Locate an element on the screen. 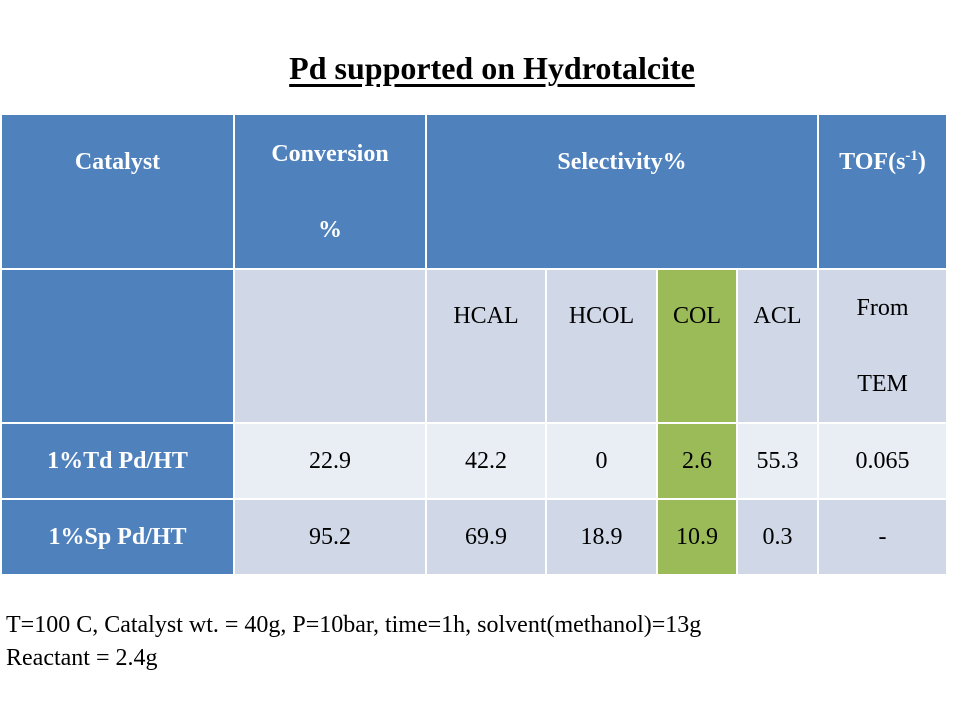 This screenshot has height=720, width=960. subheader-conversion is located at coordinates (330, 346).